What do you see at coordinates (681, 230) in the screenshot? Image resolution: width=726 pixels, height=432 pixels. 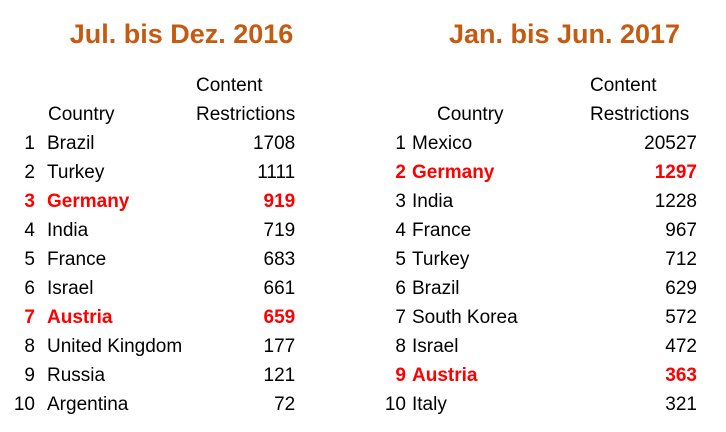 I see `value-cell: 967` at bounding box center [681, 230].